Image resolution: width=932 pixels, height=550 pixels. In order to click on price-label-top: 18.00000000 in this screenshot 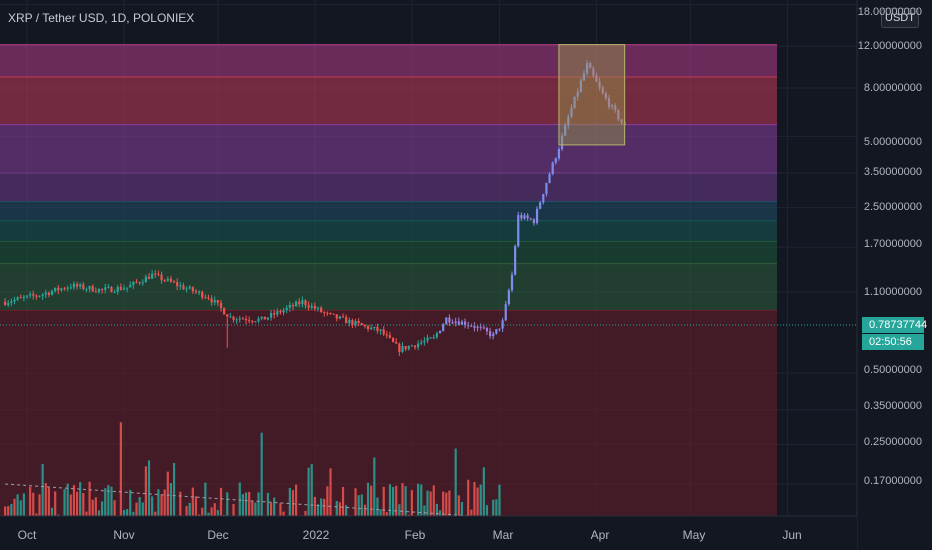, I will do `click(889, 12)`.